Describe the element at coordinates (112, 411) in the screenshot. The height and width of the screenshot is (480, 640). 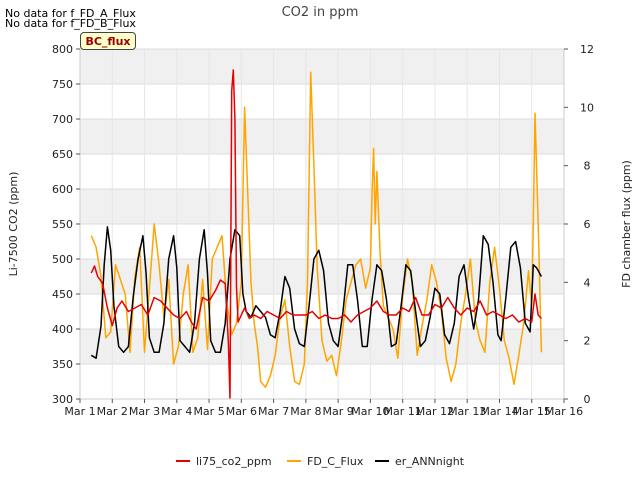
I see `x-tick-label: Mar 2` at that location.